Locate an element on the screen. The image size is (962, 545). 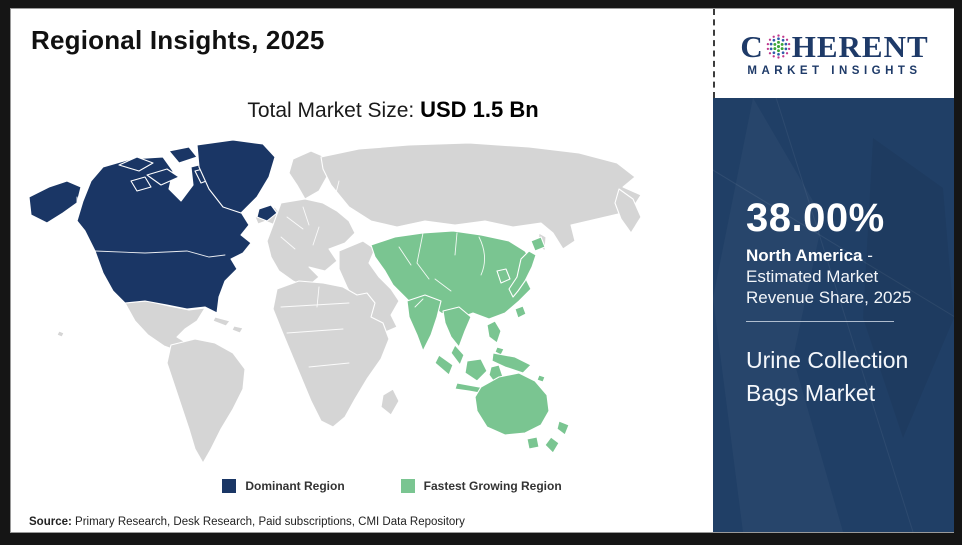
logo-prefix: C is located at coordinates (752, 46).